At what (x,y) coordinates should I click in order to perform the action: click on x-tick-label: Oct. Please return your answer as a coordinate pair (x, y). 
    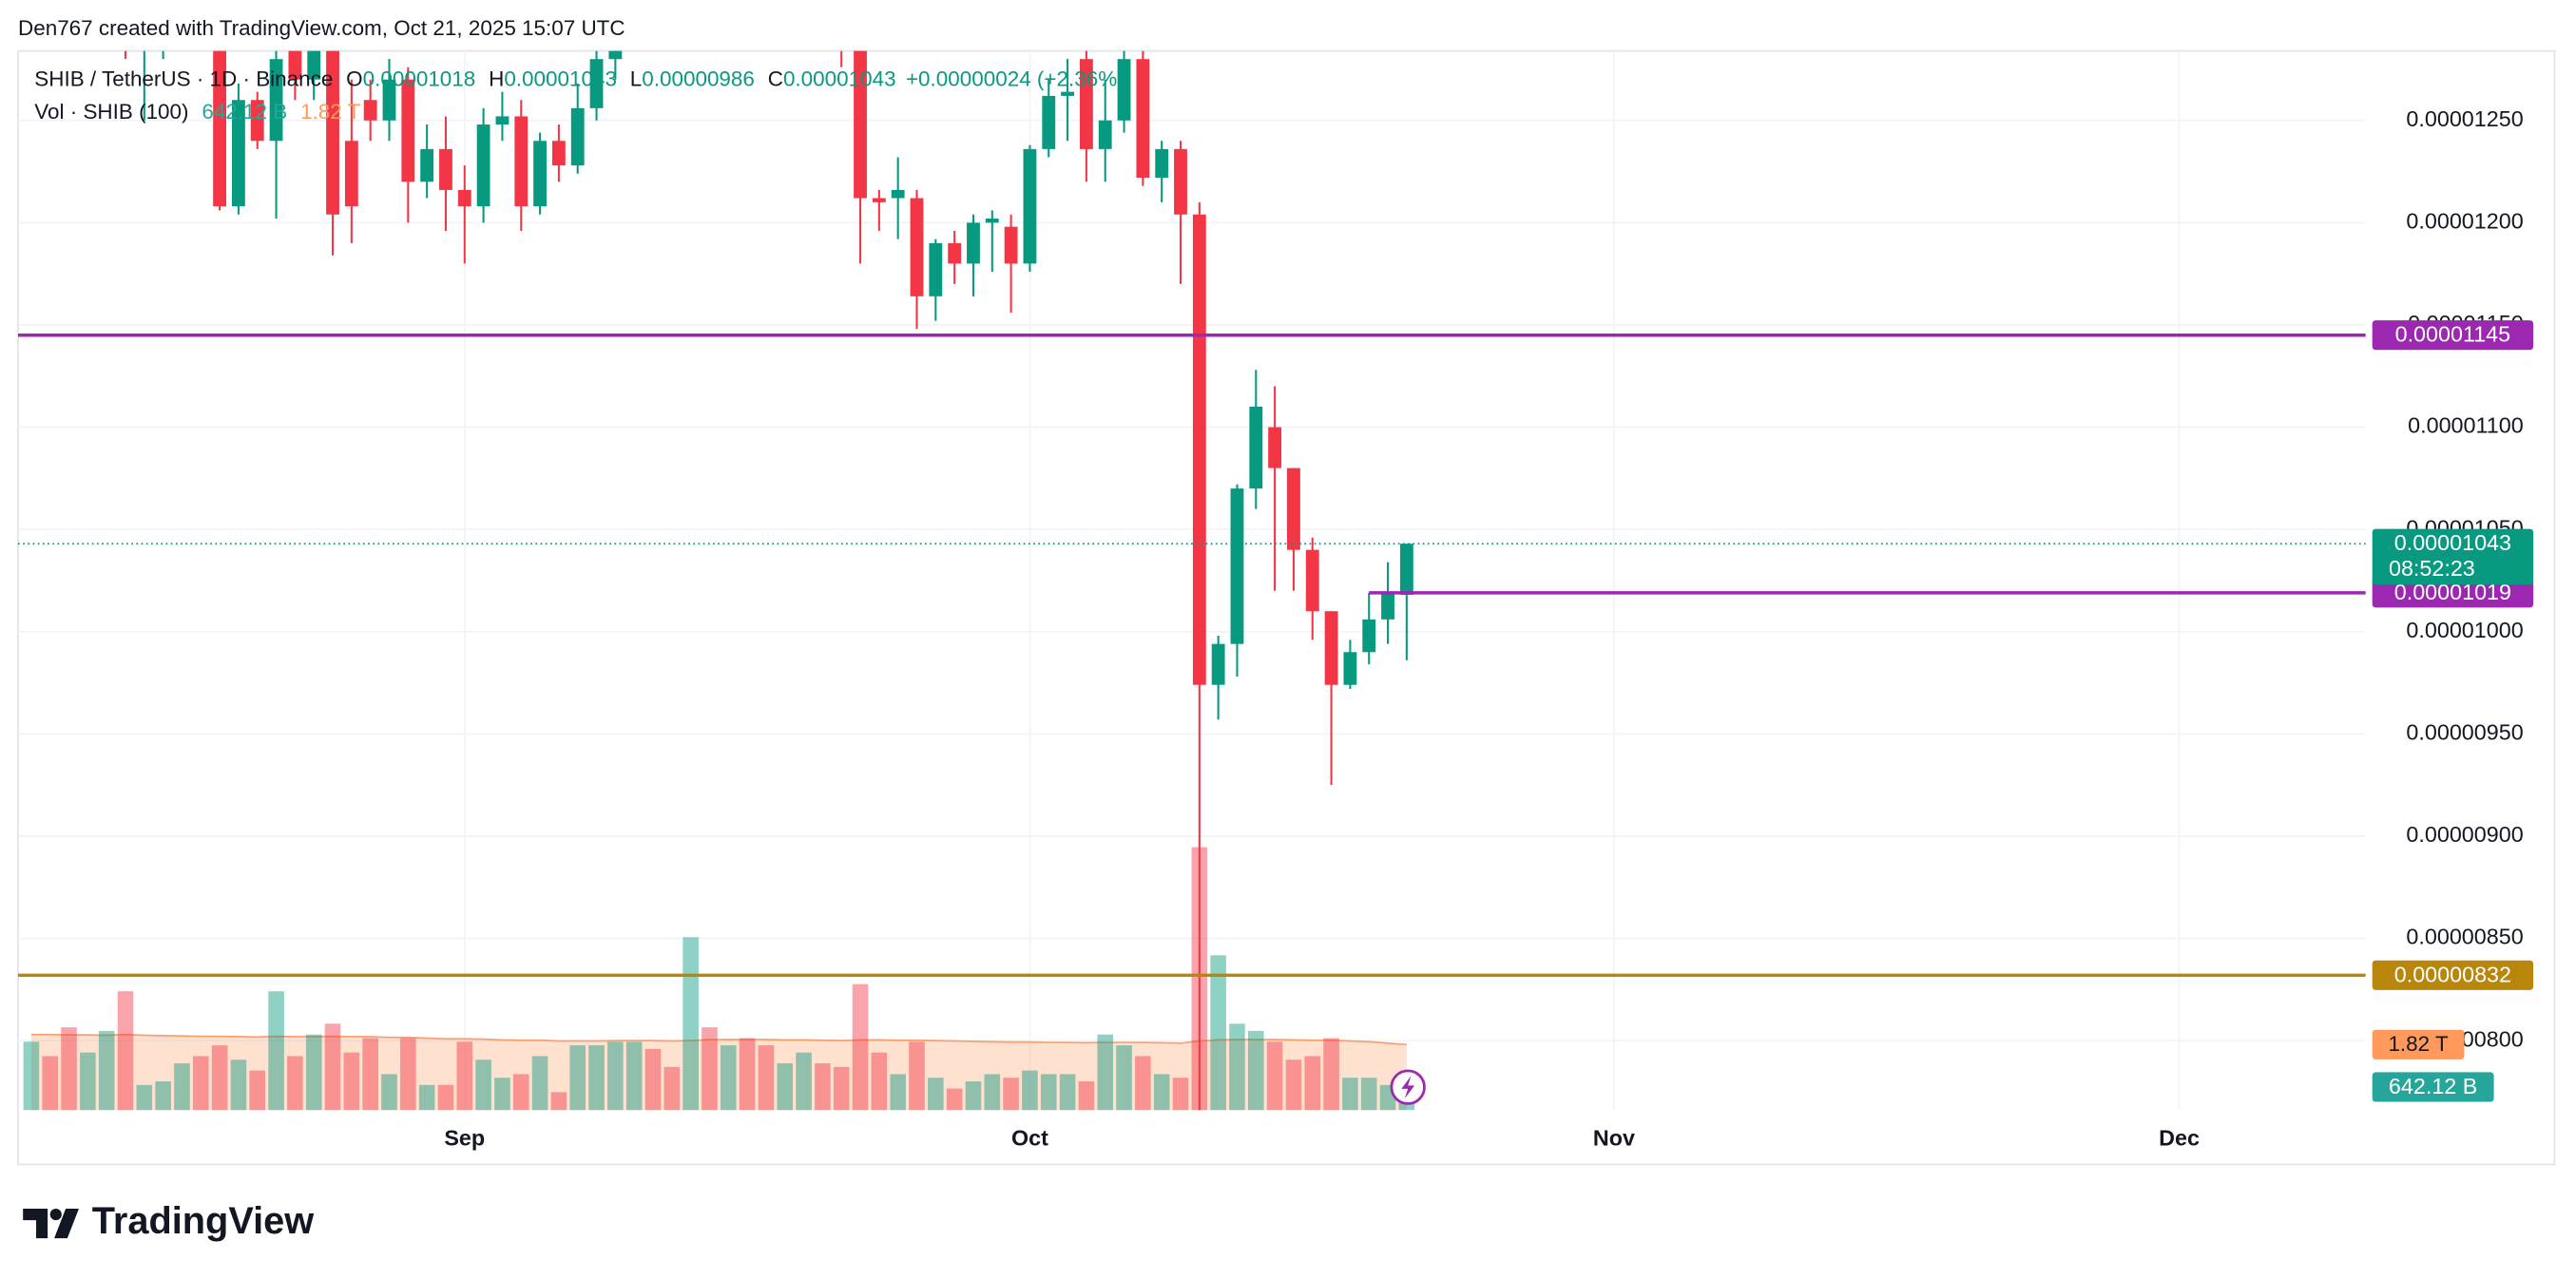
    Looking at the image, I should click on (1029, 1139).